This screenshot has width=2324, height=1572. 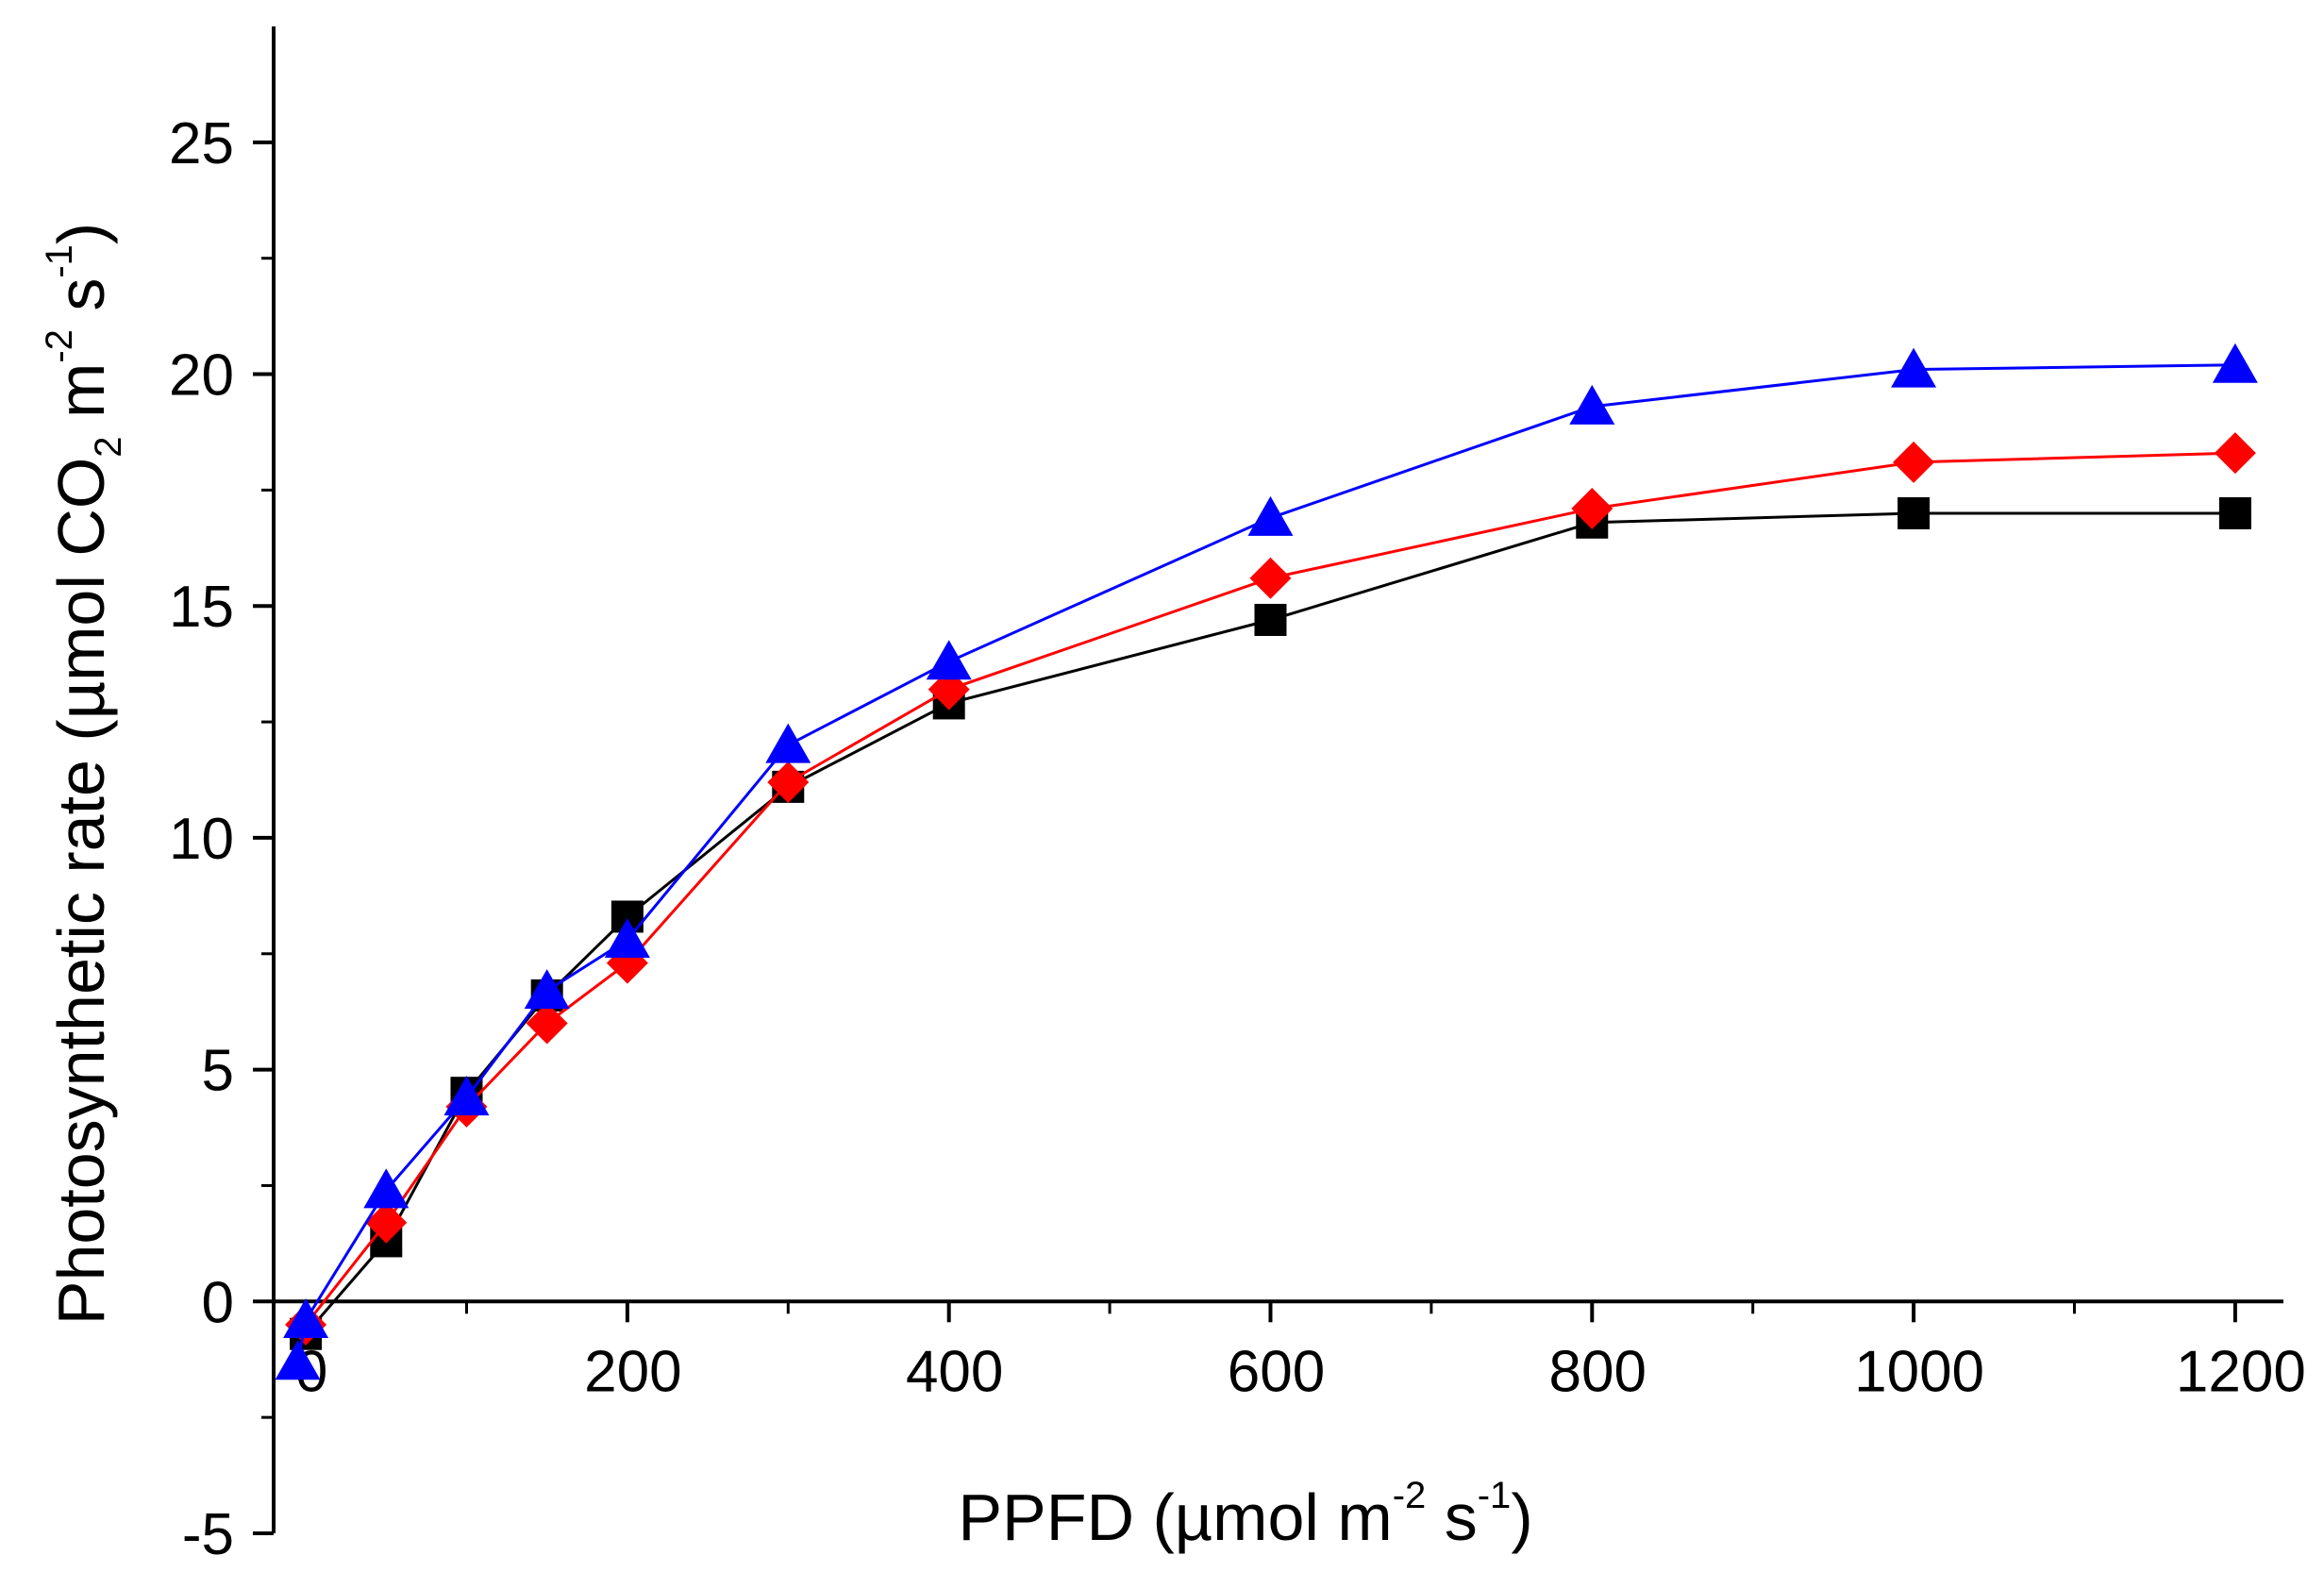 I want to click on x-tick-label: 200, so click(x=632, y=1371).